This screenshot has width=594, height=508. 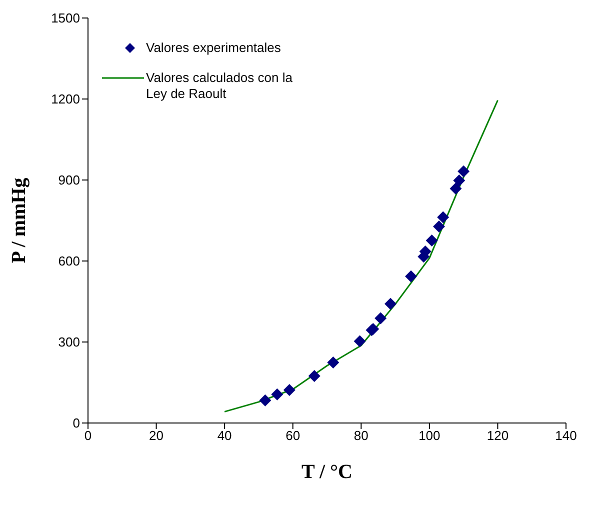 What do you see at coordinates (19, 221) in the screenshot?
I see `y-axis-title: P / mmHg` at bounding box center [19, 221].